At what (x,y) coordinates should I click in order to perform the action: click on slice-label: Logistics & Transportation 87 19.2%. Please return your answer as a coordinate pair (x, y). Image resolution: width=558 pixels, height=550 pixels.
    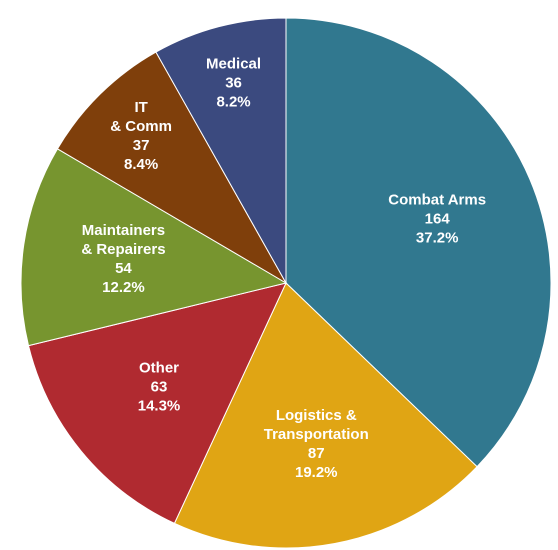
    Looking at the image, I should click on (316, 444).